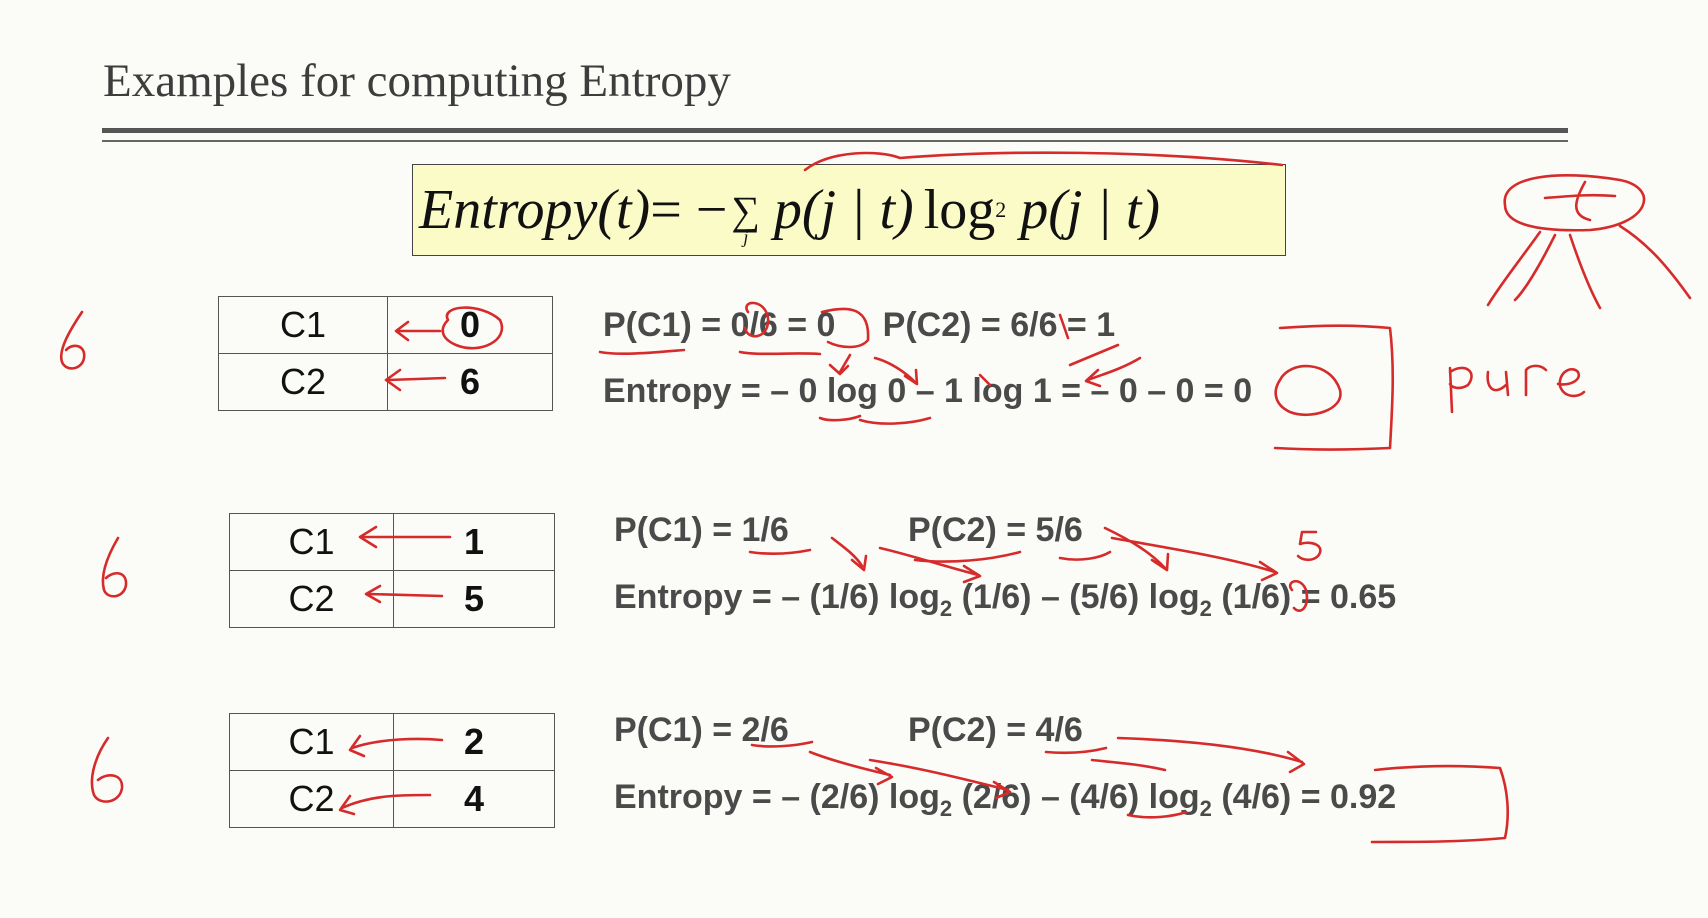  Describe the element at coordinates (745, 217) in the screenshot. I see `sigma-symbol: ∑ j` at that location.